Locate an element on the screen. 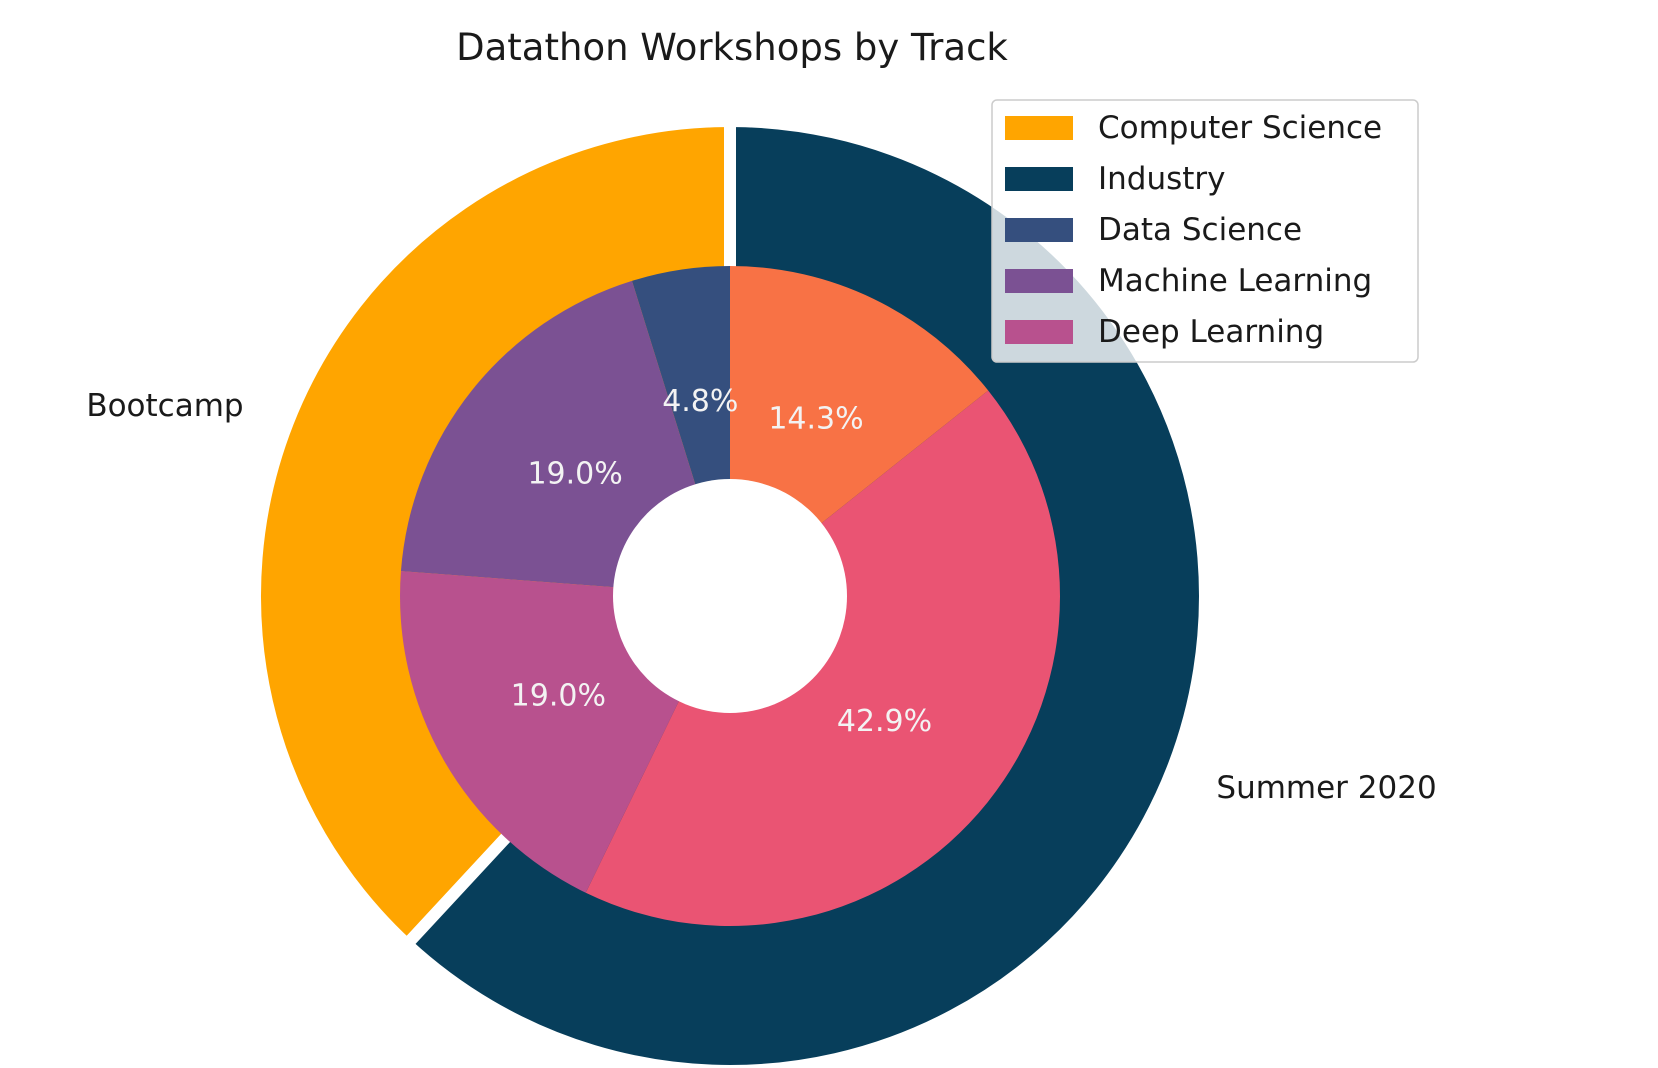 This screenshot has width=1658, height=1068. legend-swatch-data-science is located at coordinates (1039, 230).